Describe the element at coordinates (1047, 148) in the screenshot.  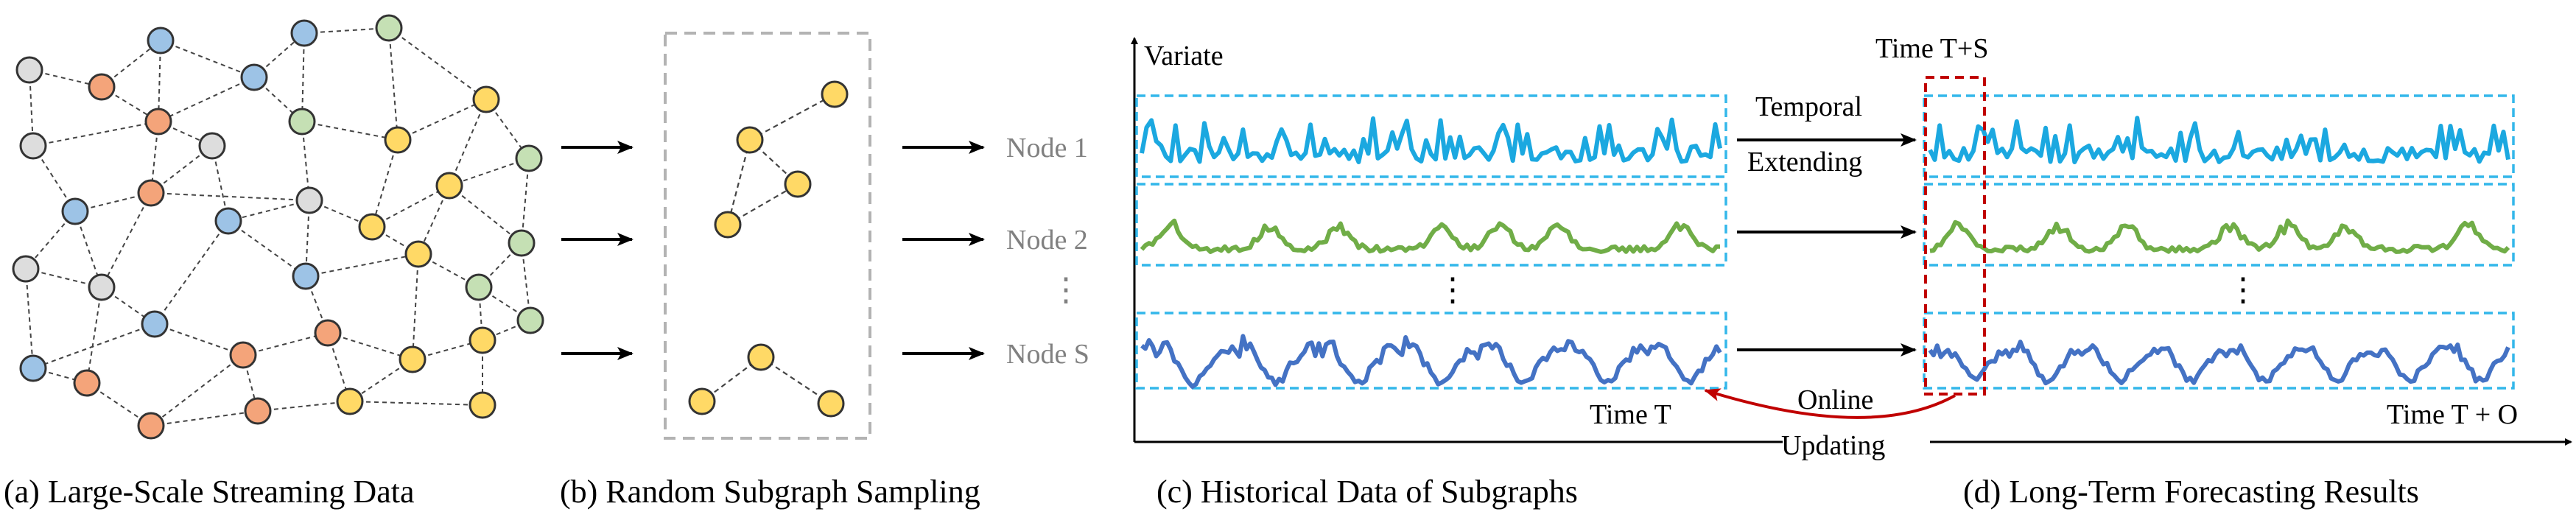
I see `node-label-1: Node 1` at that location.